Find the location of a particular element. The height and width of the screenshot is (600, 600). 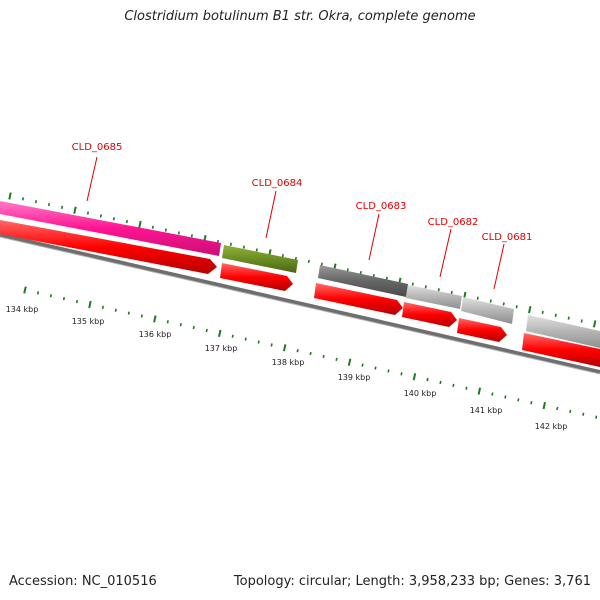

gene-bar-unlabeled is located at coordinates (563, 331).